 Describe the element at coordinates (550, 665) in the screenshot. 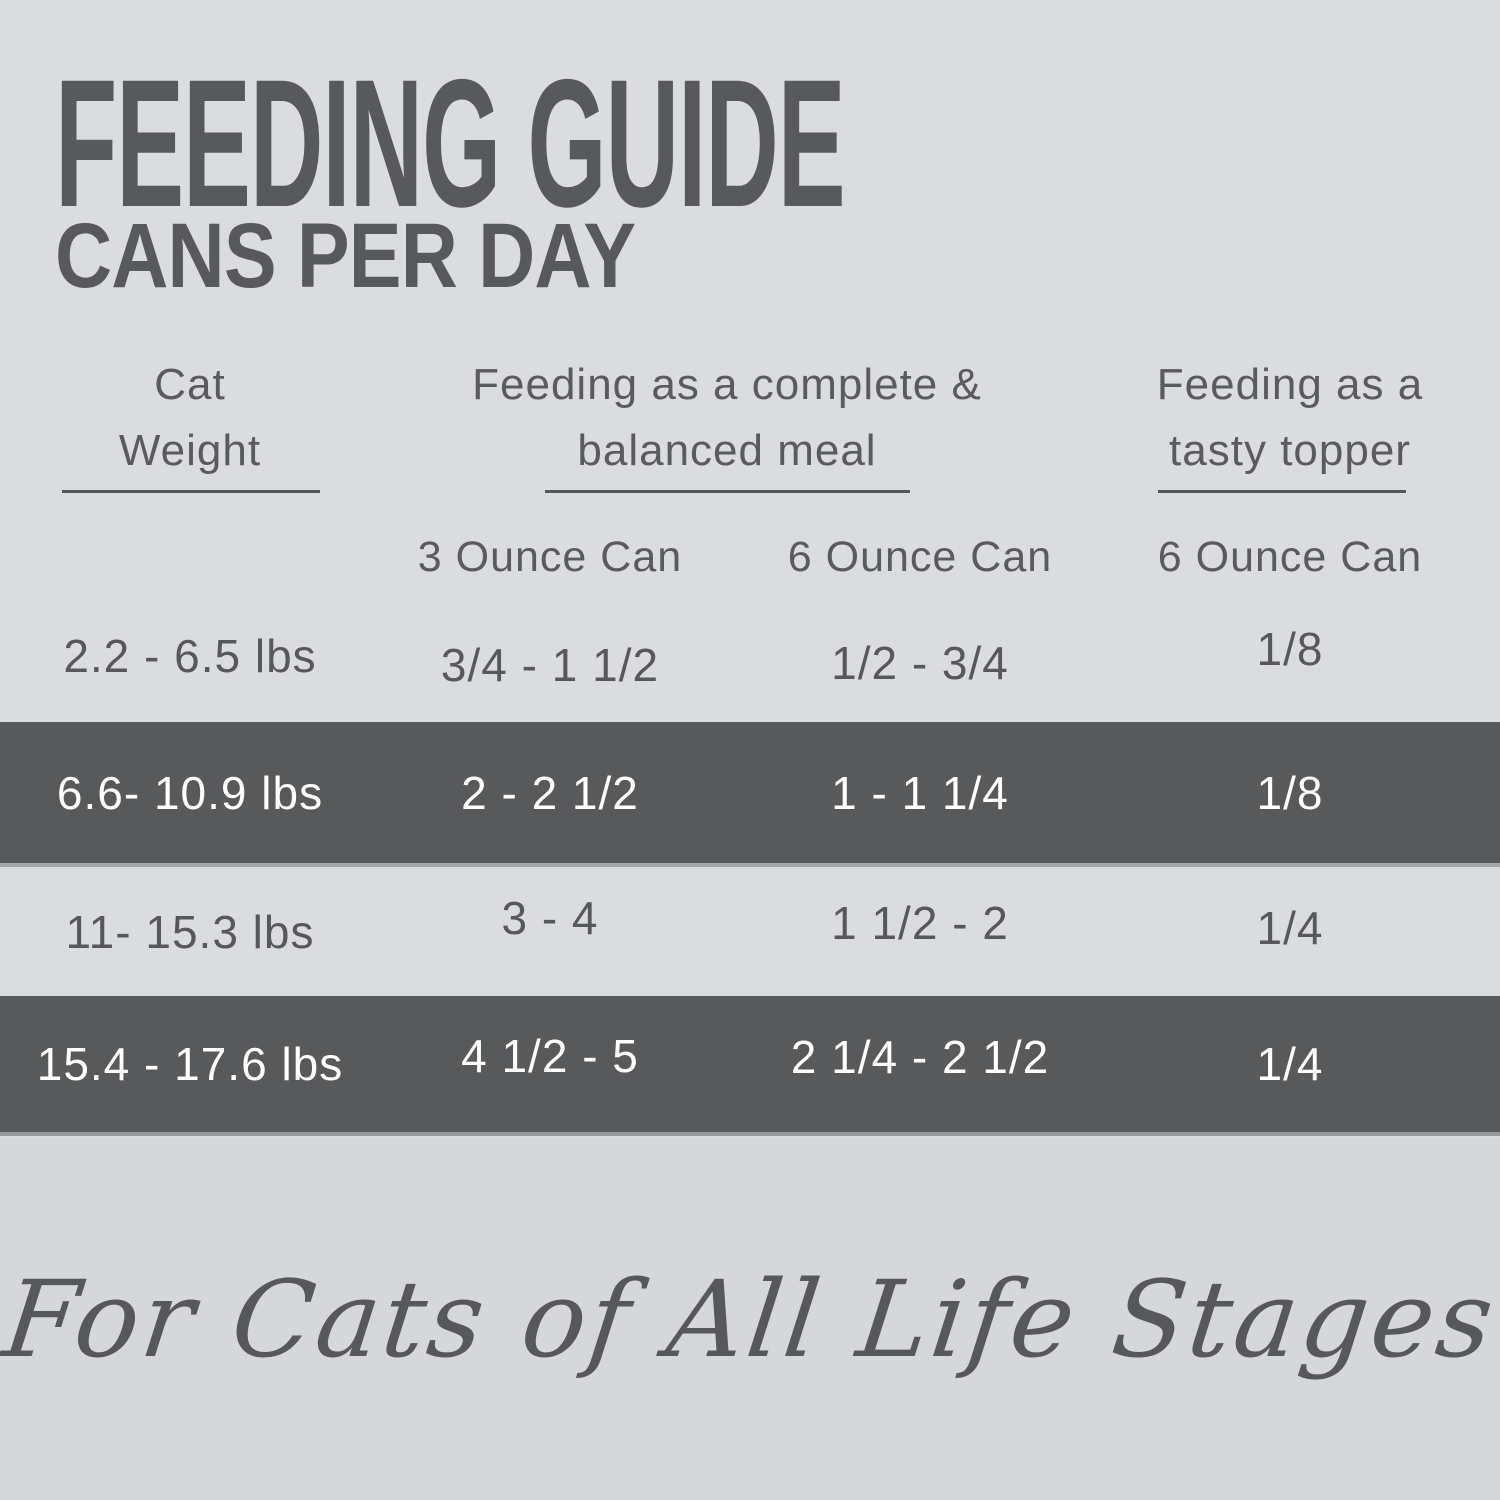

I see `cell-complete-3oz: 3/4 - 1 1/2` at that location.